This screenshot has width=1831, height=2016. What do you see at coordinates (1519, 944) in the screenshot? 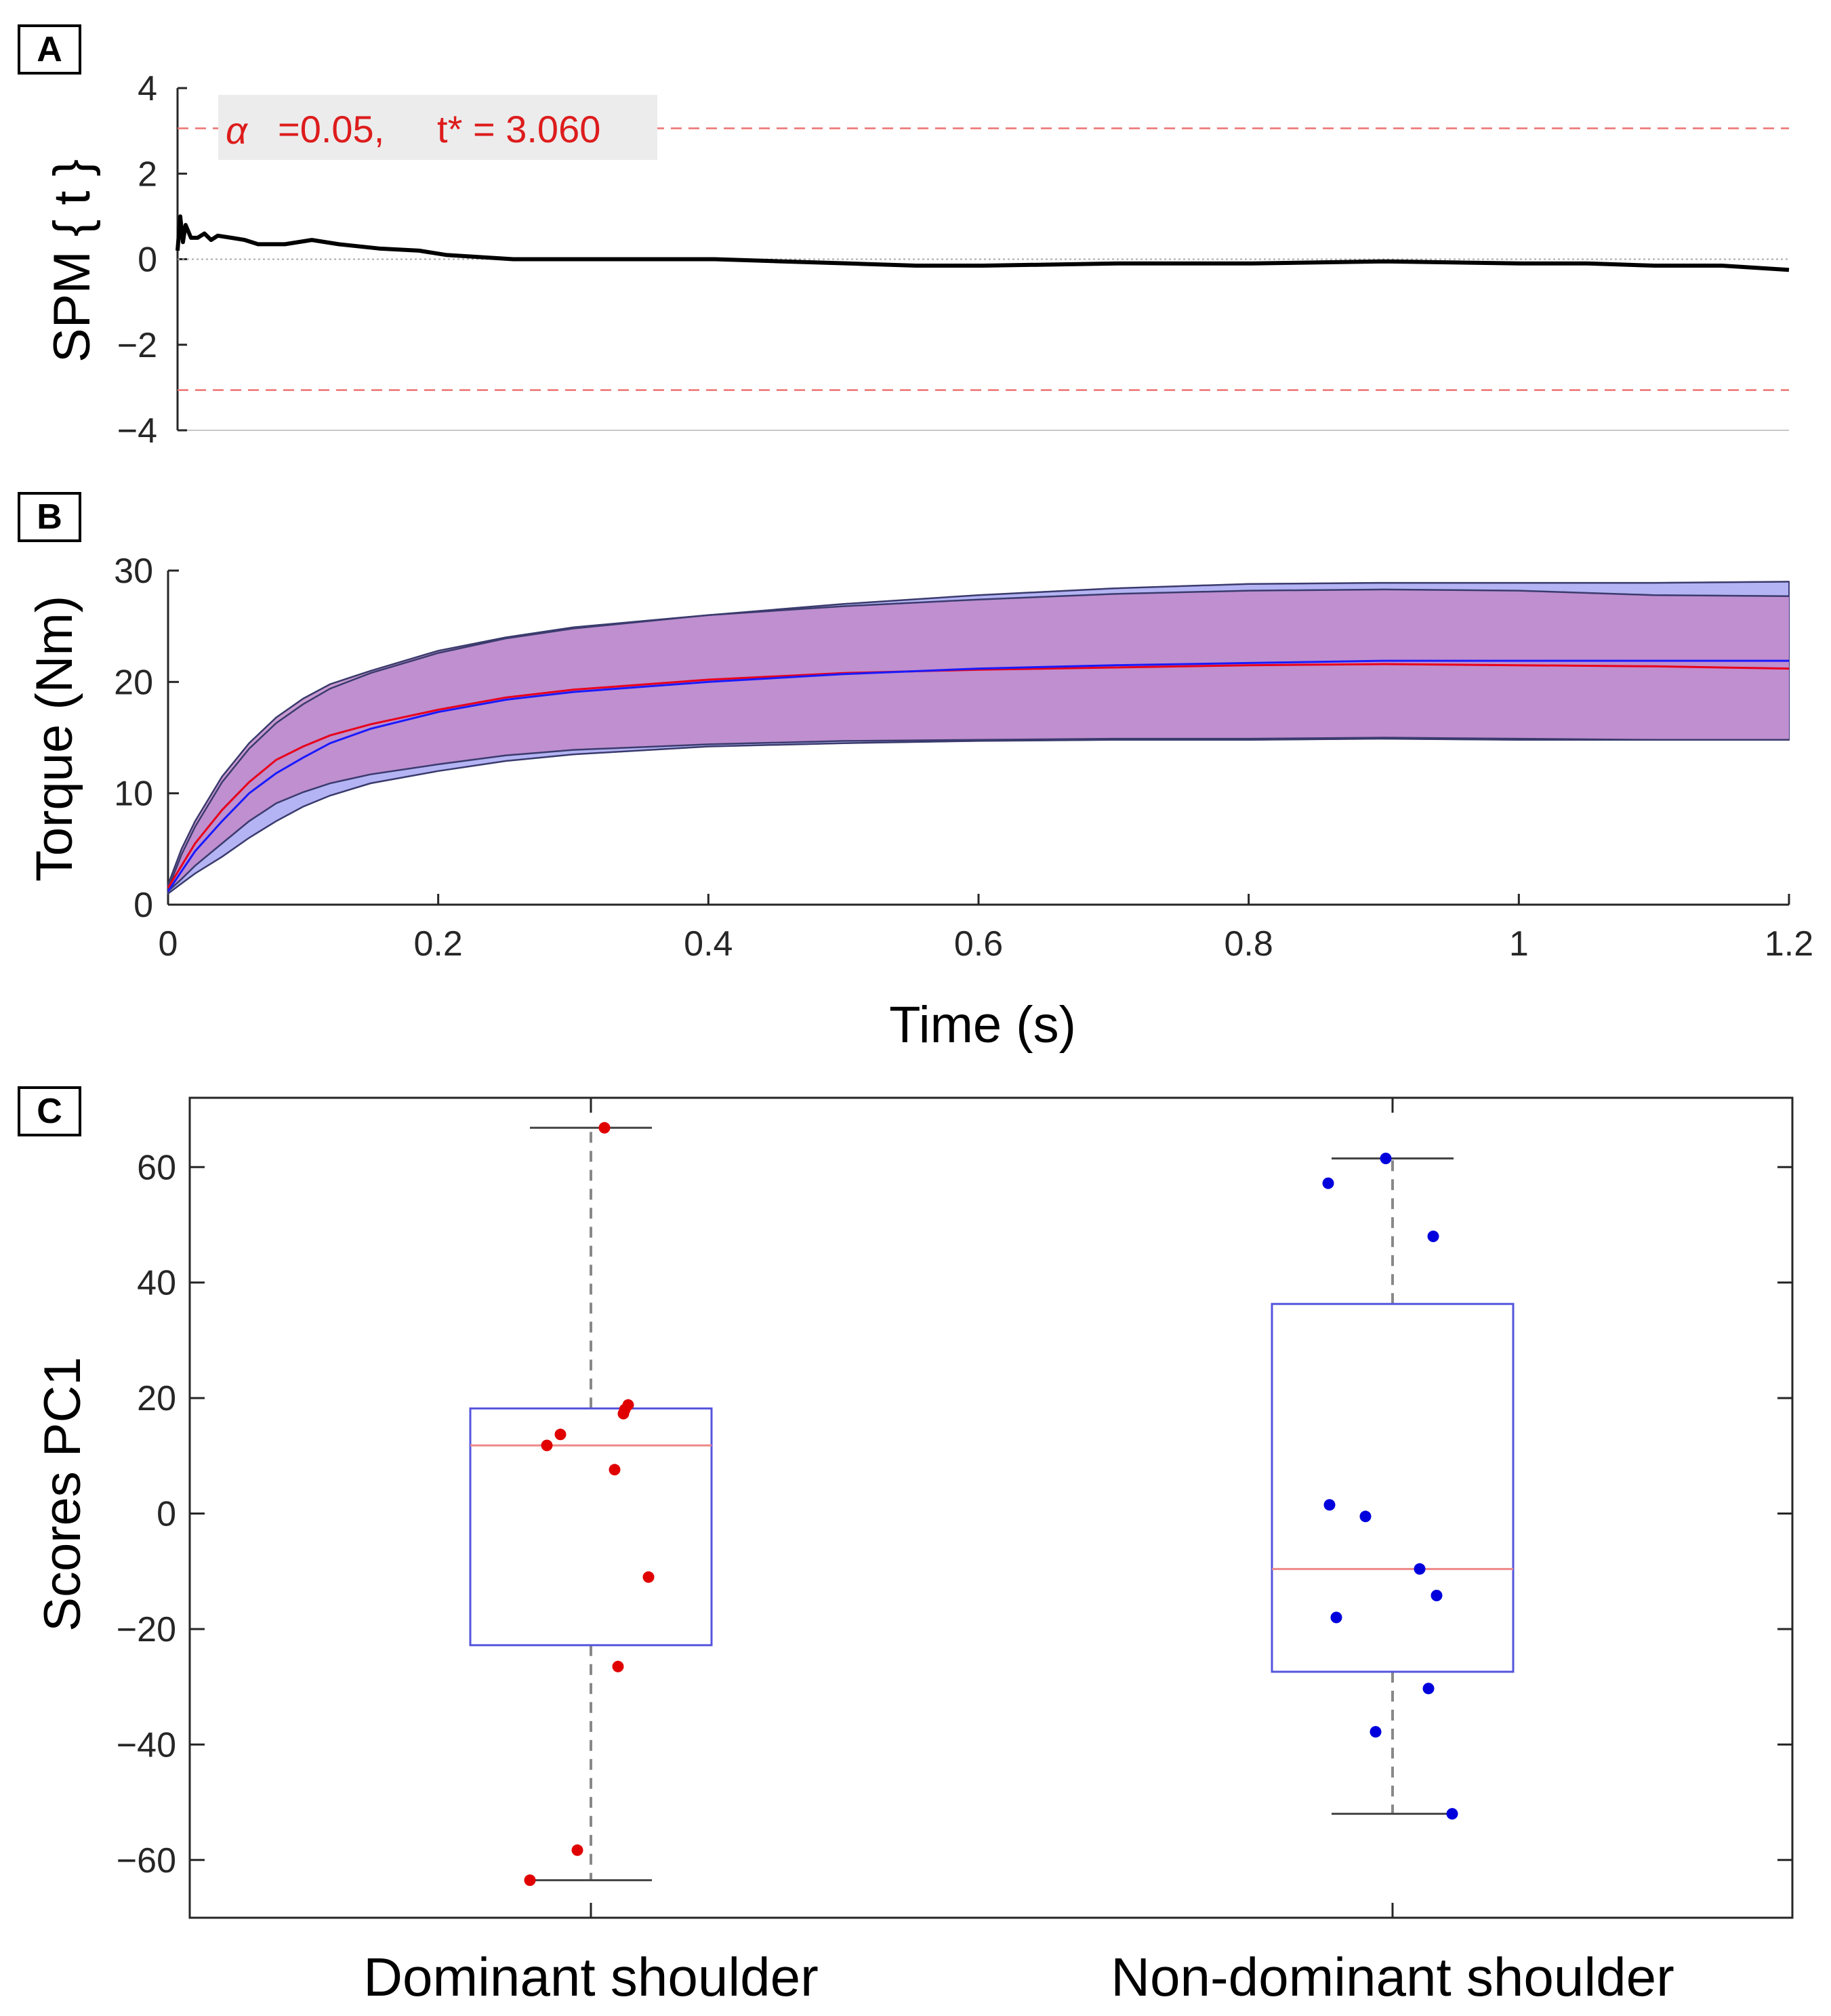
I see `x-tick-label: 1` at bounding box center [1519, 944].